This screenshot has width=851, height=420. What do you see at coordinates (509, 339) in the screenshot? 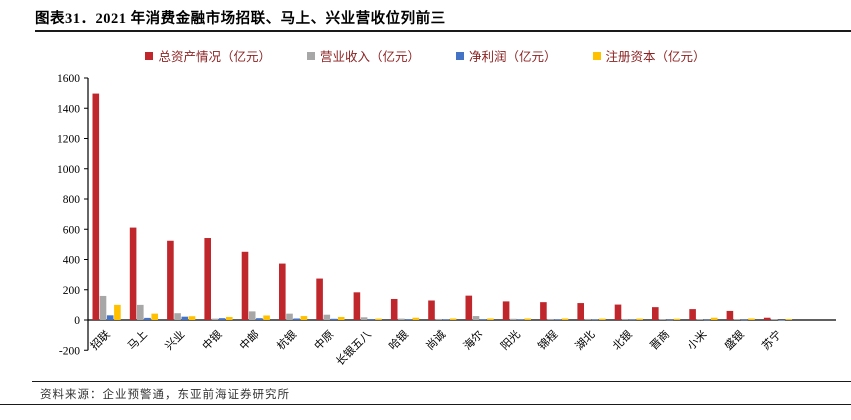
I see `svg-text: 阳光` at bounding box center [509, 339].